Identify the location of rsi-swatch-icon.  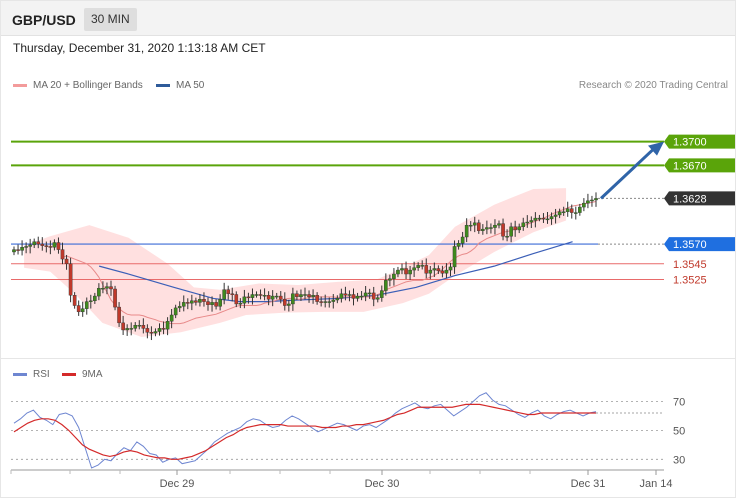
(20, 374).